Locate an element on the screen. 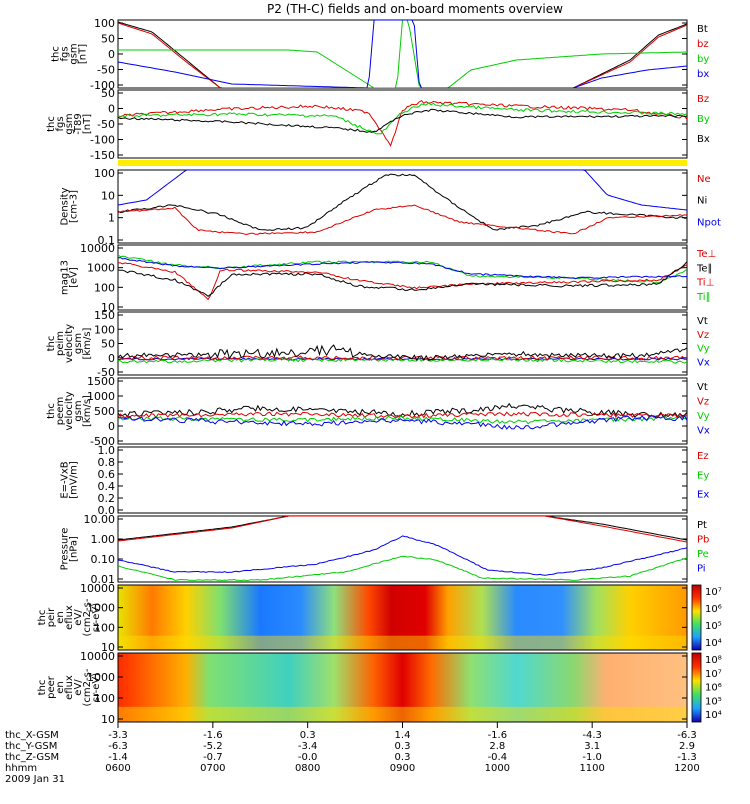 The width and height of the screenshot is (750, 804). ephemeris-value: -1.4 is located at coordinates (118, 757).